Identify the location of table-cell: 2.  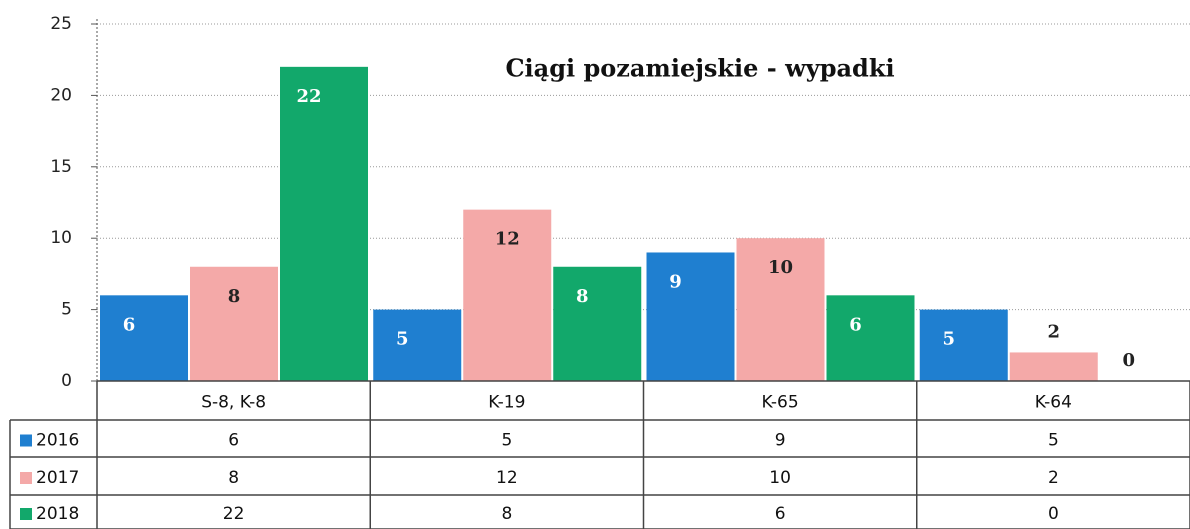
(1053, 478).